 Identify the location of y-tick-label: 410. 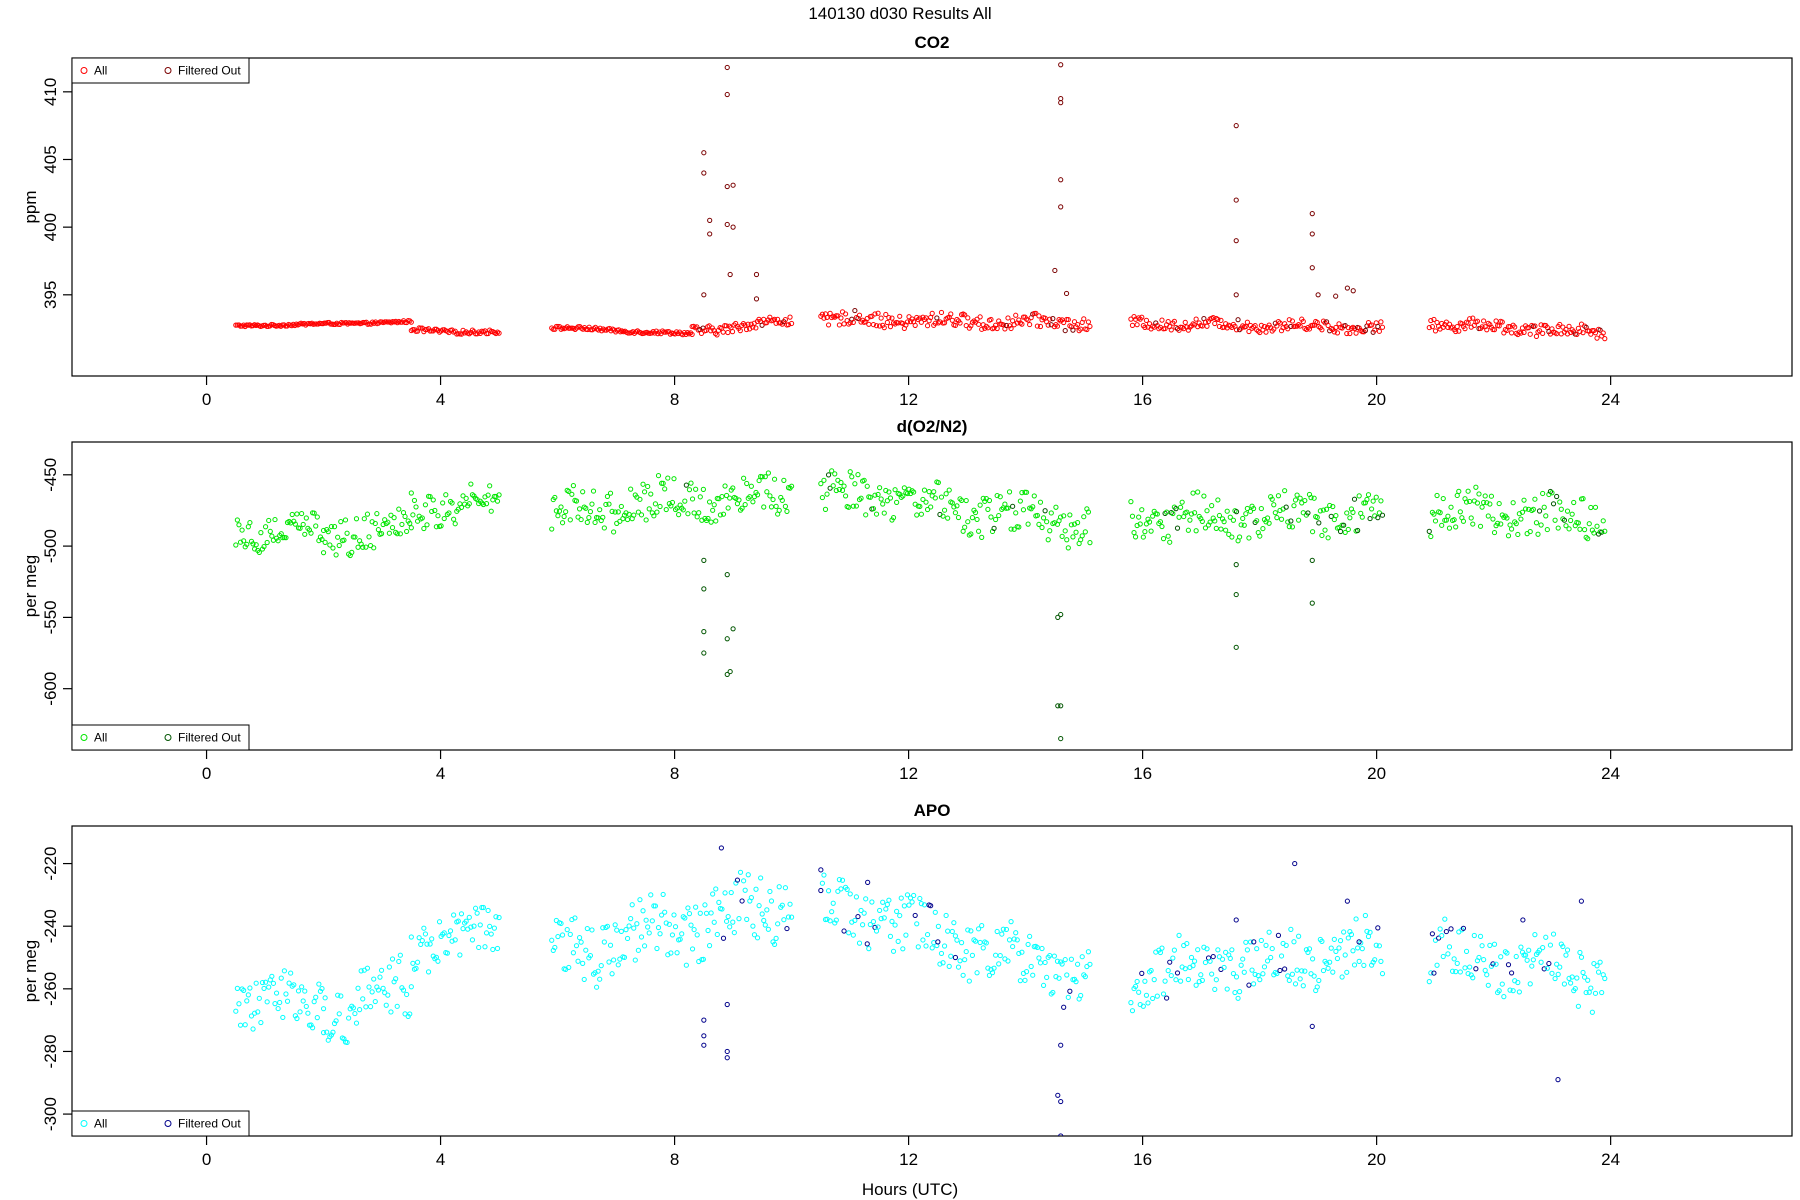
(50, 92).